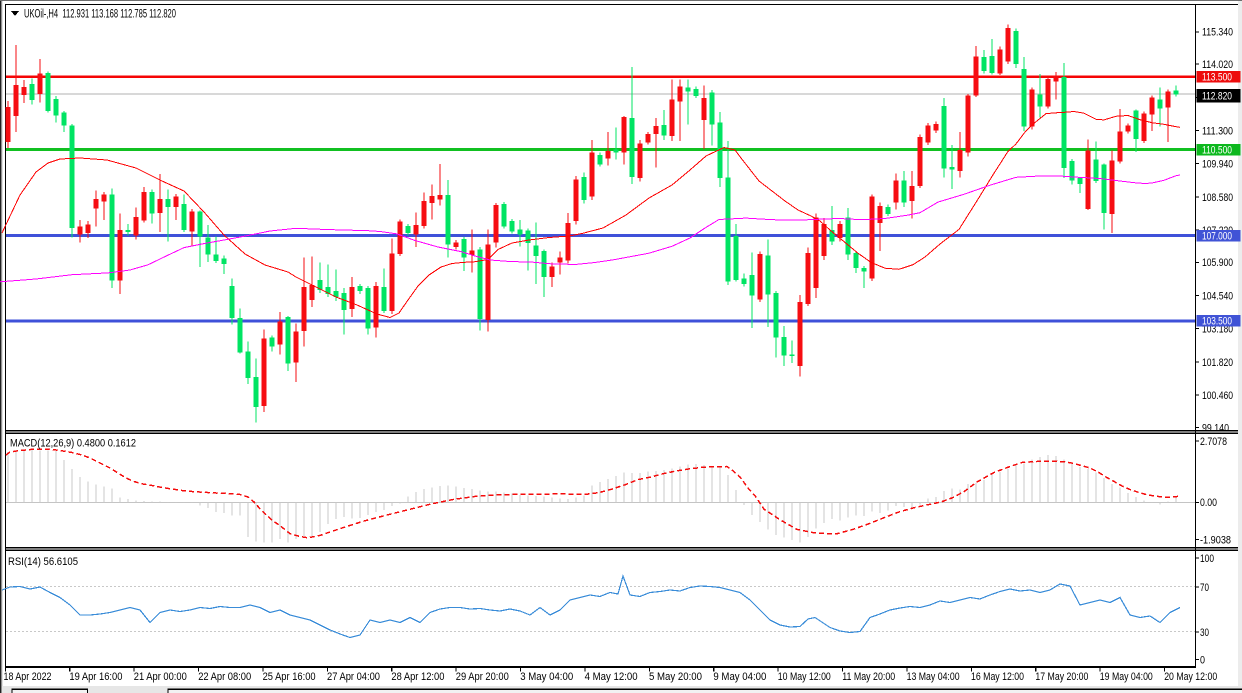 The image size is (1242, 693). I want to click on svg-text: 18 Apr 2022, so click(28, 677).